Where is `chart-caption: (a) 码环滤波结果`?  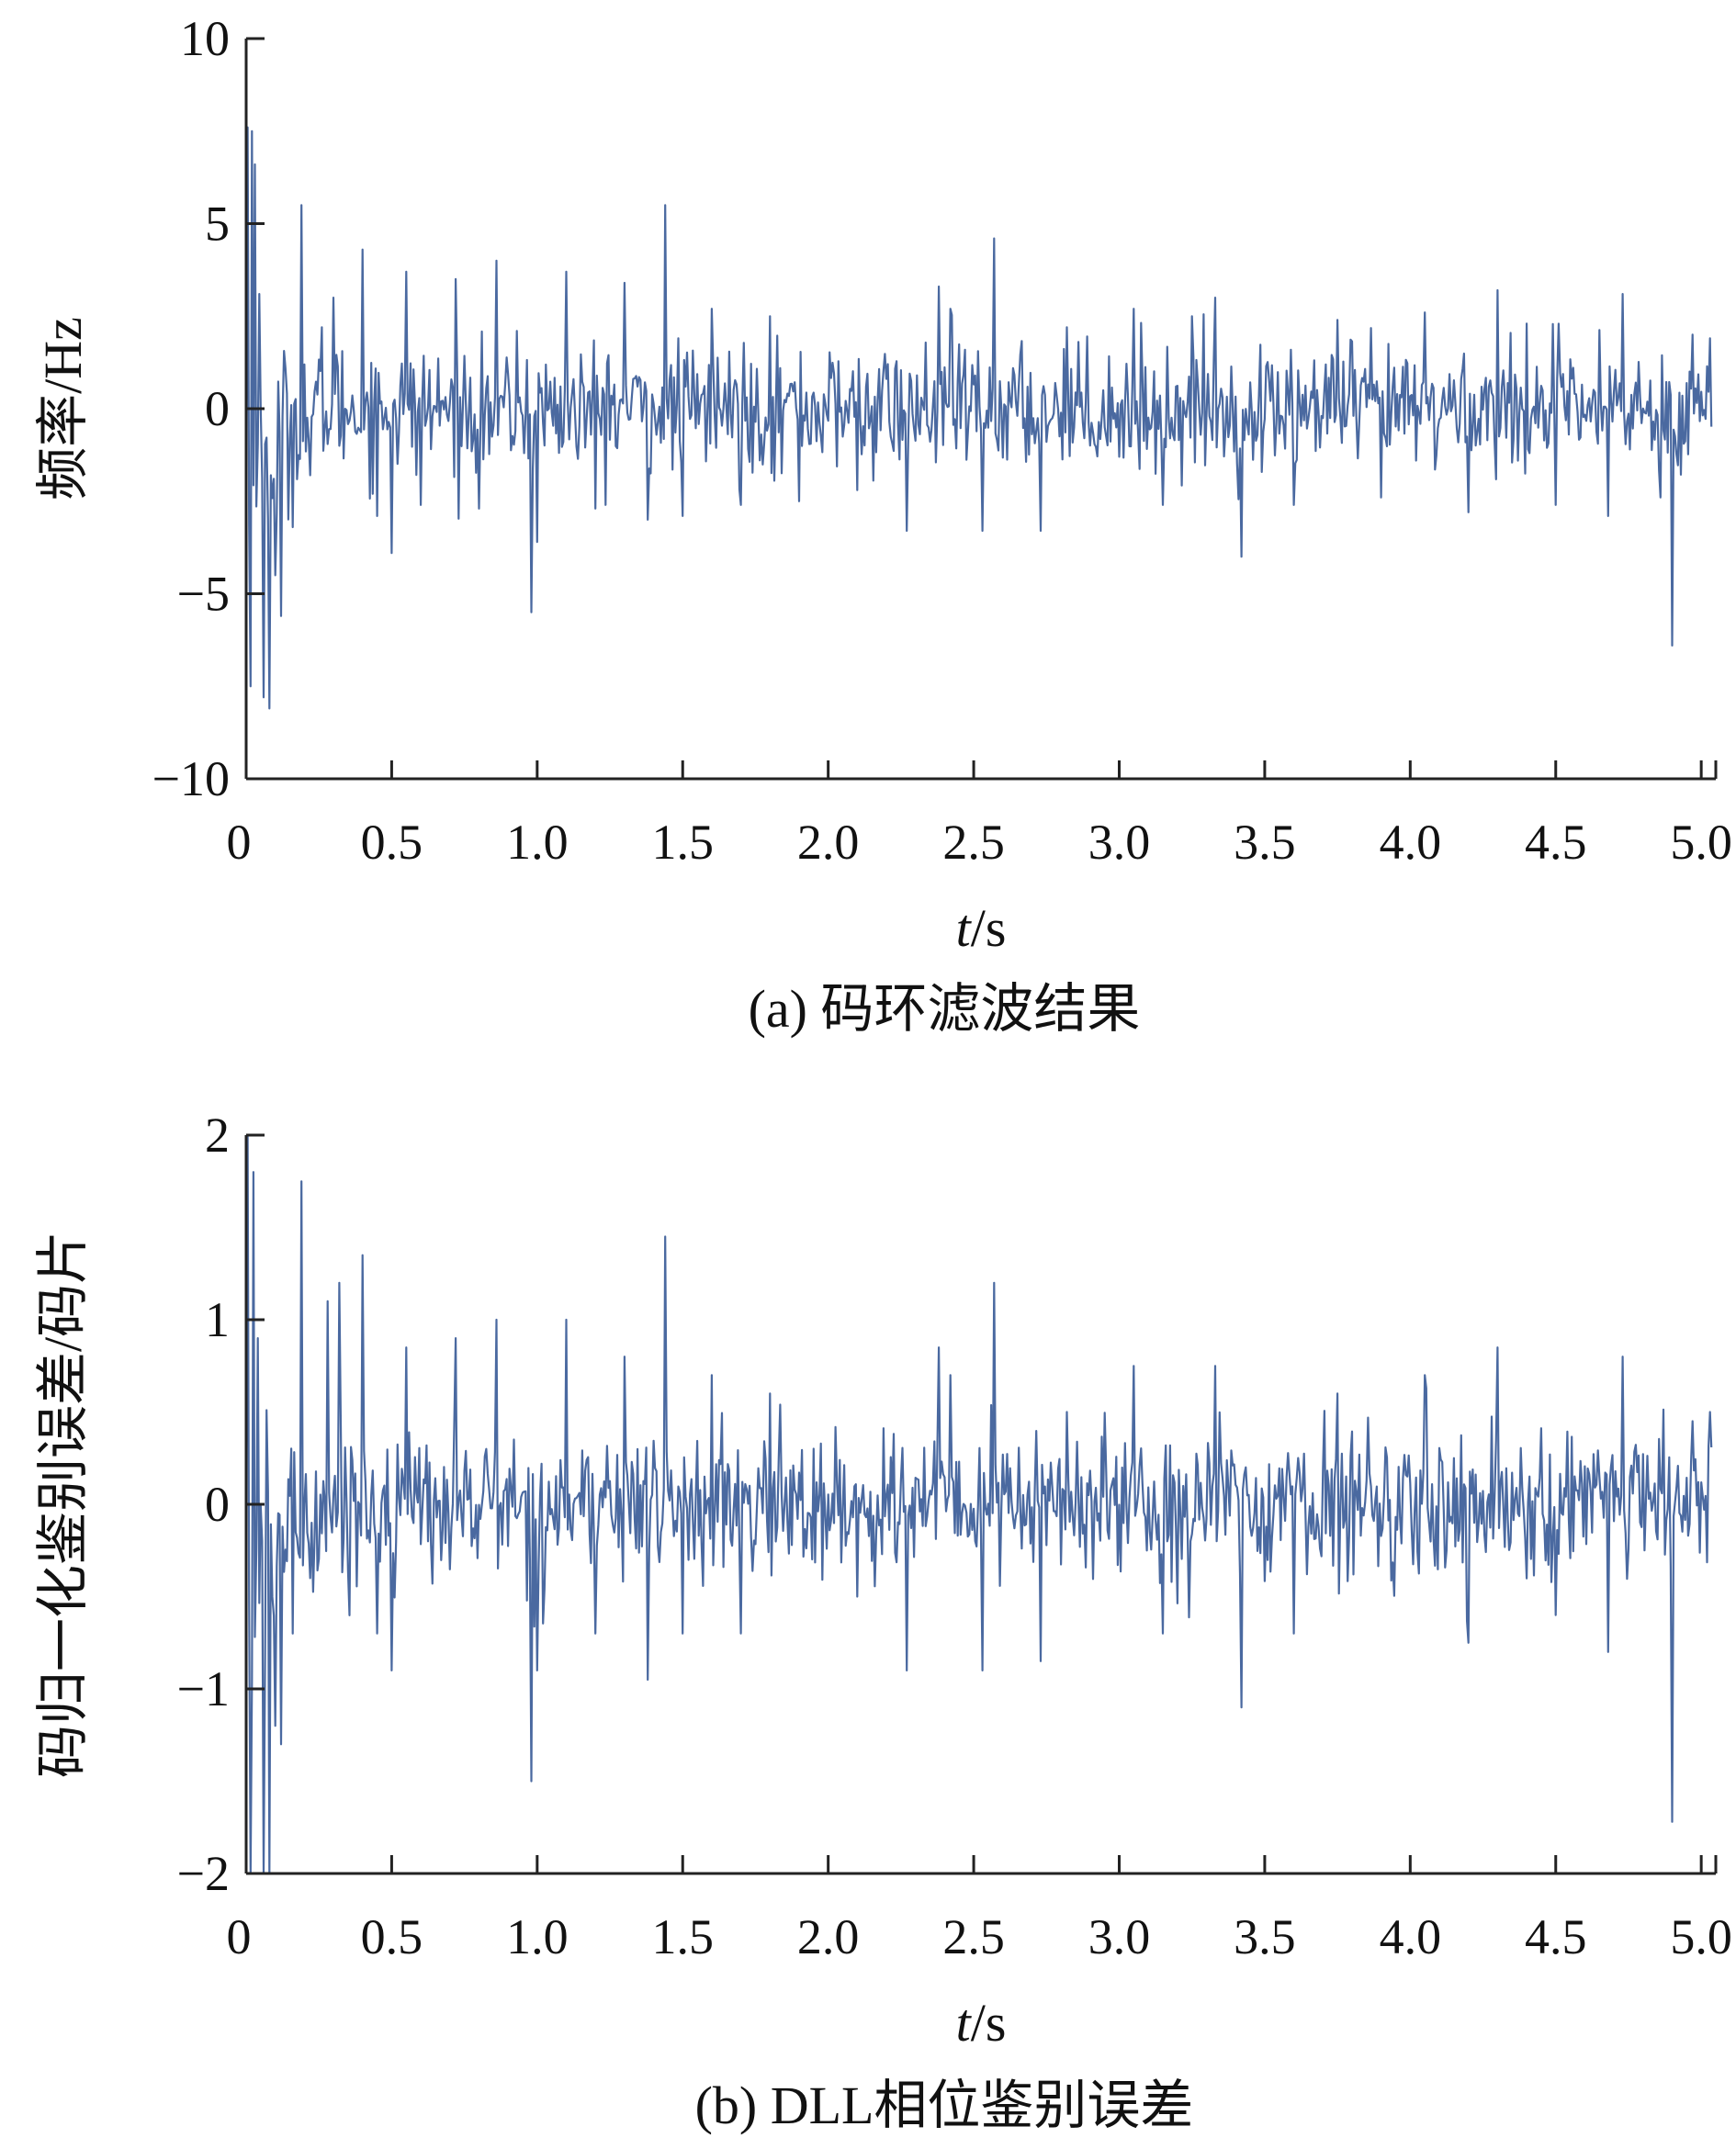 chart-caption: (a) 码环滤波结果 is located at coordinates (945, 1009).